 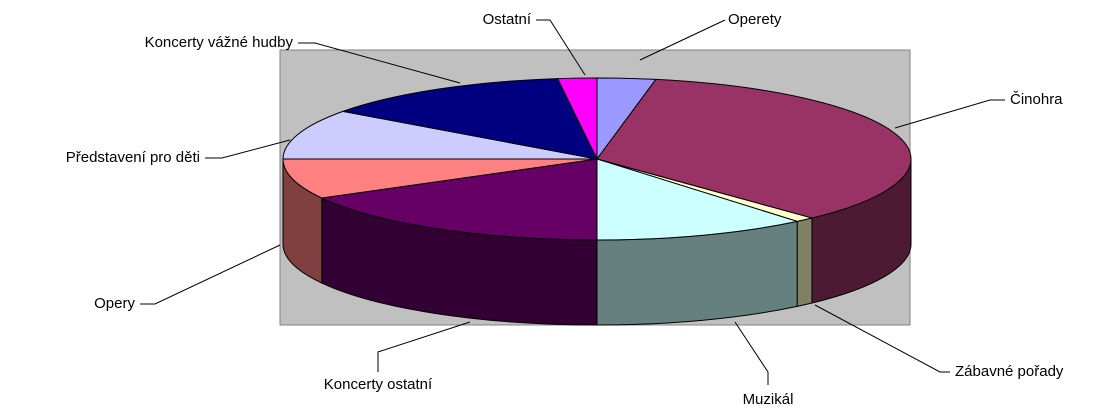 What do you see at coordinates (219, 42) in the screenshot?
I see `slice-label: Koncerty vážné hudby` at bounding box center [219, 42].